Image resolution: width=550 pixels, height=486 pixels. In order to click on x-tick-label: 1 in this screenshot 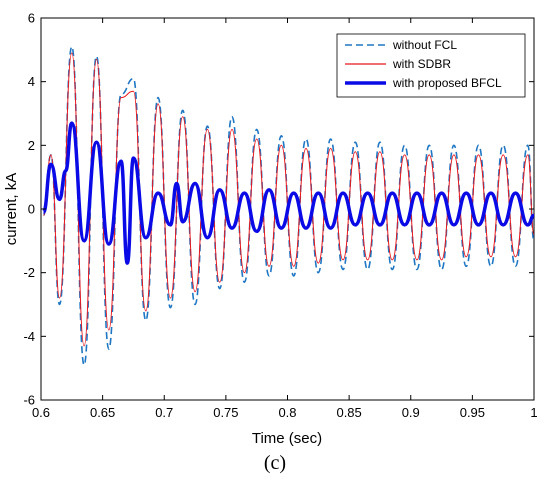, I will do `click(533, 412)`.